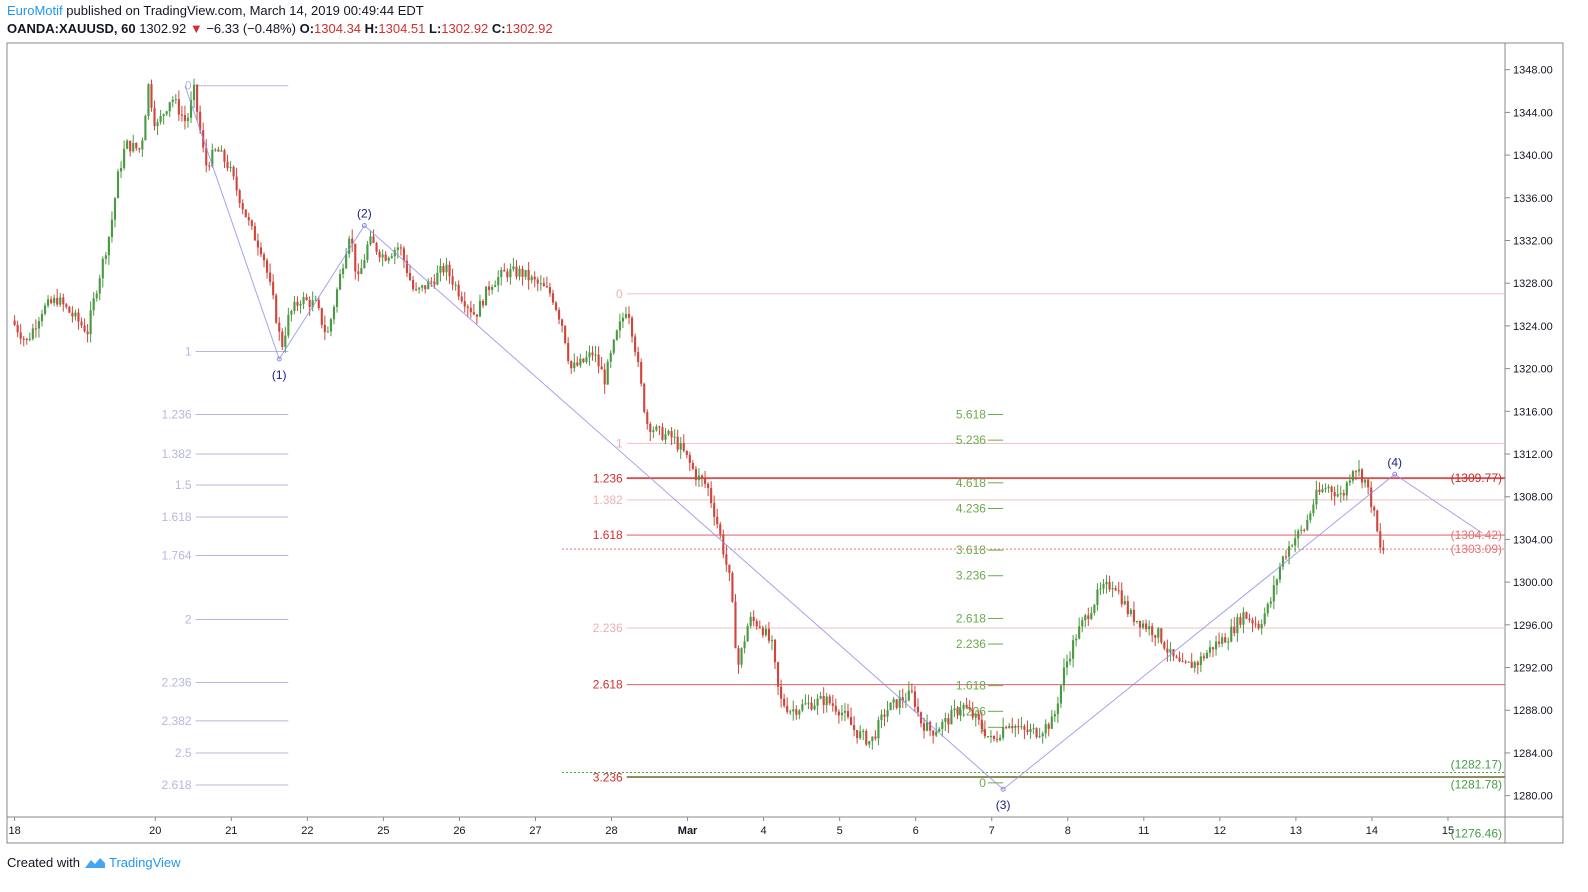 The width and height of the screenshot is (1588, 892). What do you see at coordinates (163, 28) in the screenshot?
I see `last-price: 1302.92` at bounding box center [163, 28].